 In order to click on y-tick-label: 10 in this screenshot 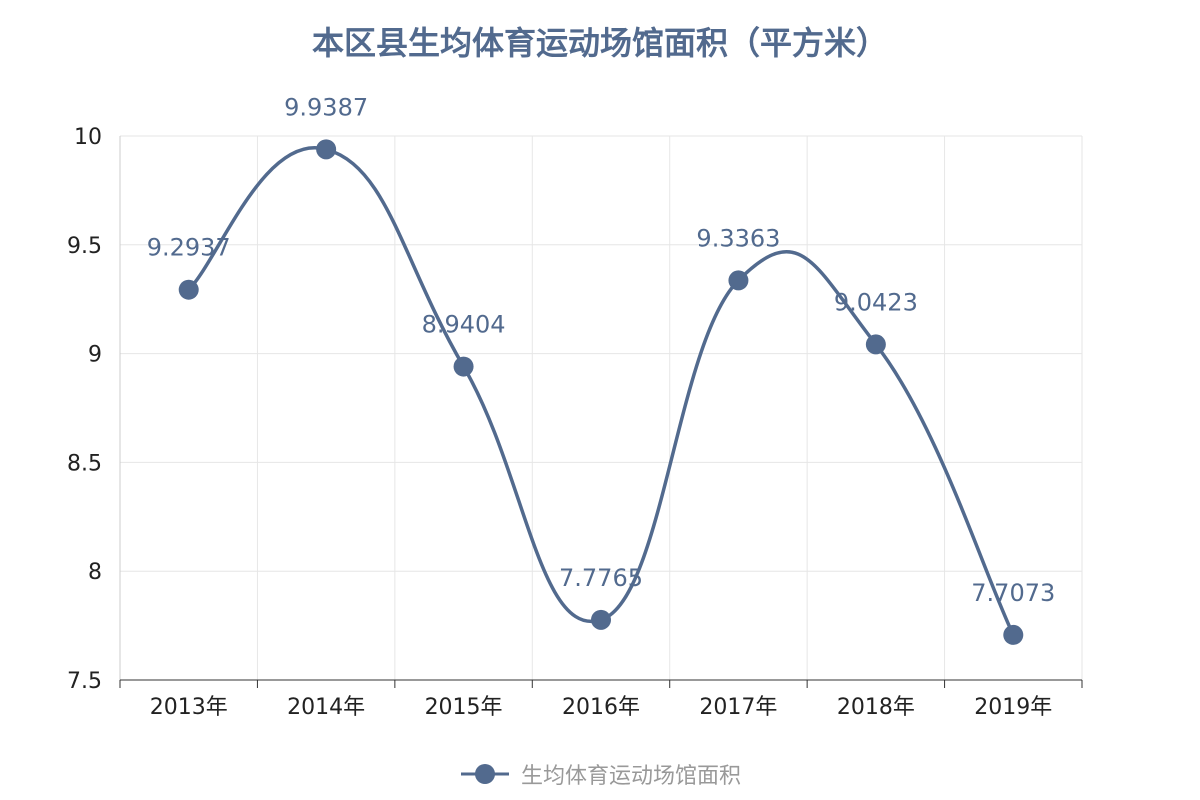, I will do `click(88, 137)`.